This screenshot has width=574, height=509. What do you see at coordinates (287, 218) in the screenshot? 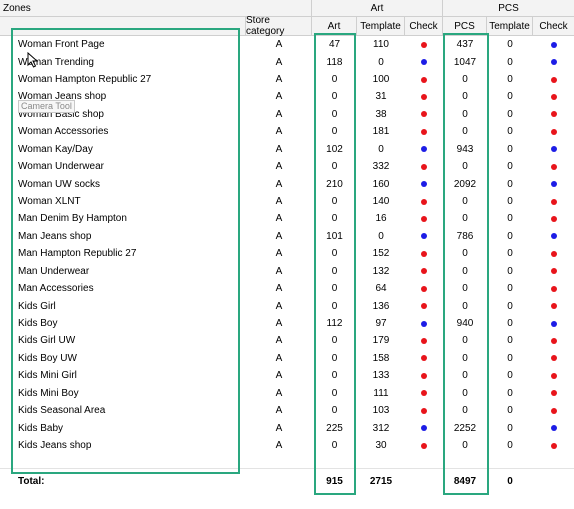
I see `table-row: Man Denim By Hampton A 0 16 0 0` at bounding box center [287, 218].